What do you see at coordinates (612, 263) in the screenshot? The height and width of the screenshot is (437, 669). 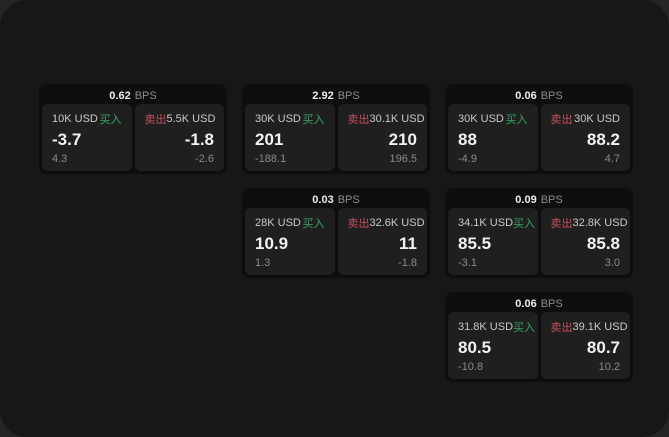 I see `sell-delta: 3.0` at bounding box center [612, 263].